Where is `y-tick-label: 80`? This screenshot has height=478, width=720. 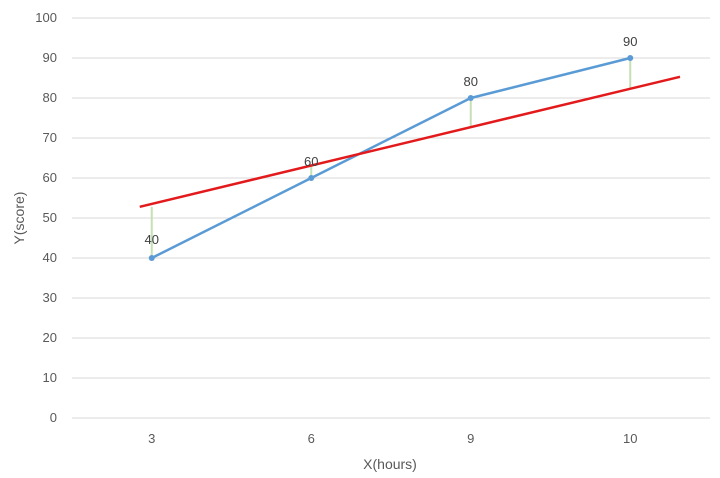 y-tick-label: 80 is located at coordinates (50, 97).